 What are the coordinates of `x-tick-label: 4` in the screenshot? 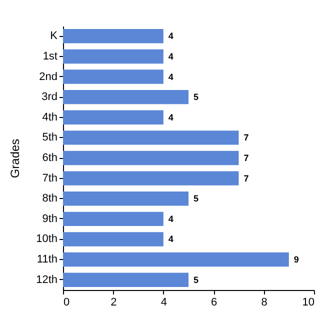 It's located at (163, 302).